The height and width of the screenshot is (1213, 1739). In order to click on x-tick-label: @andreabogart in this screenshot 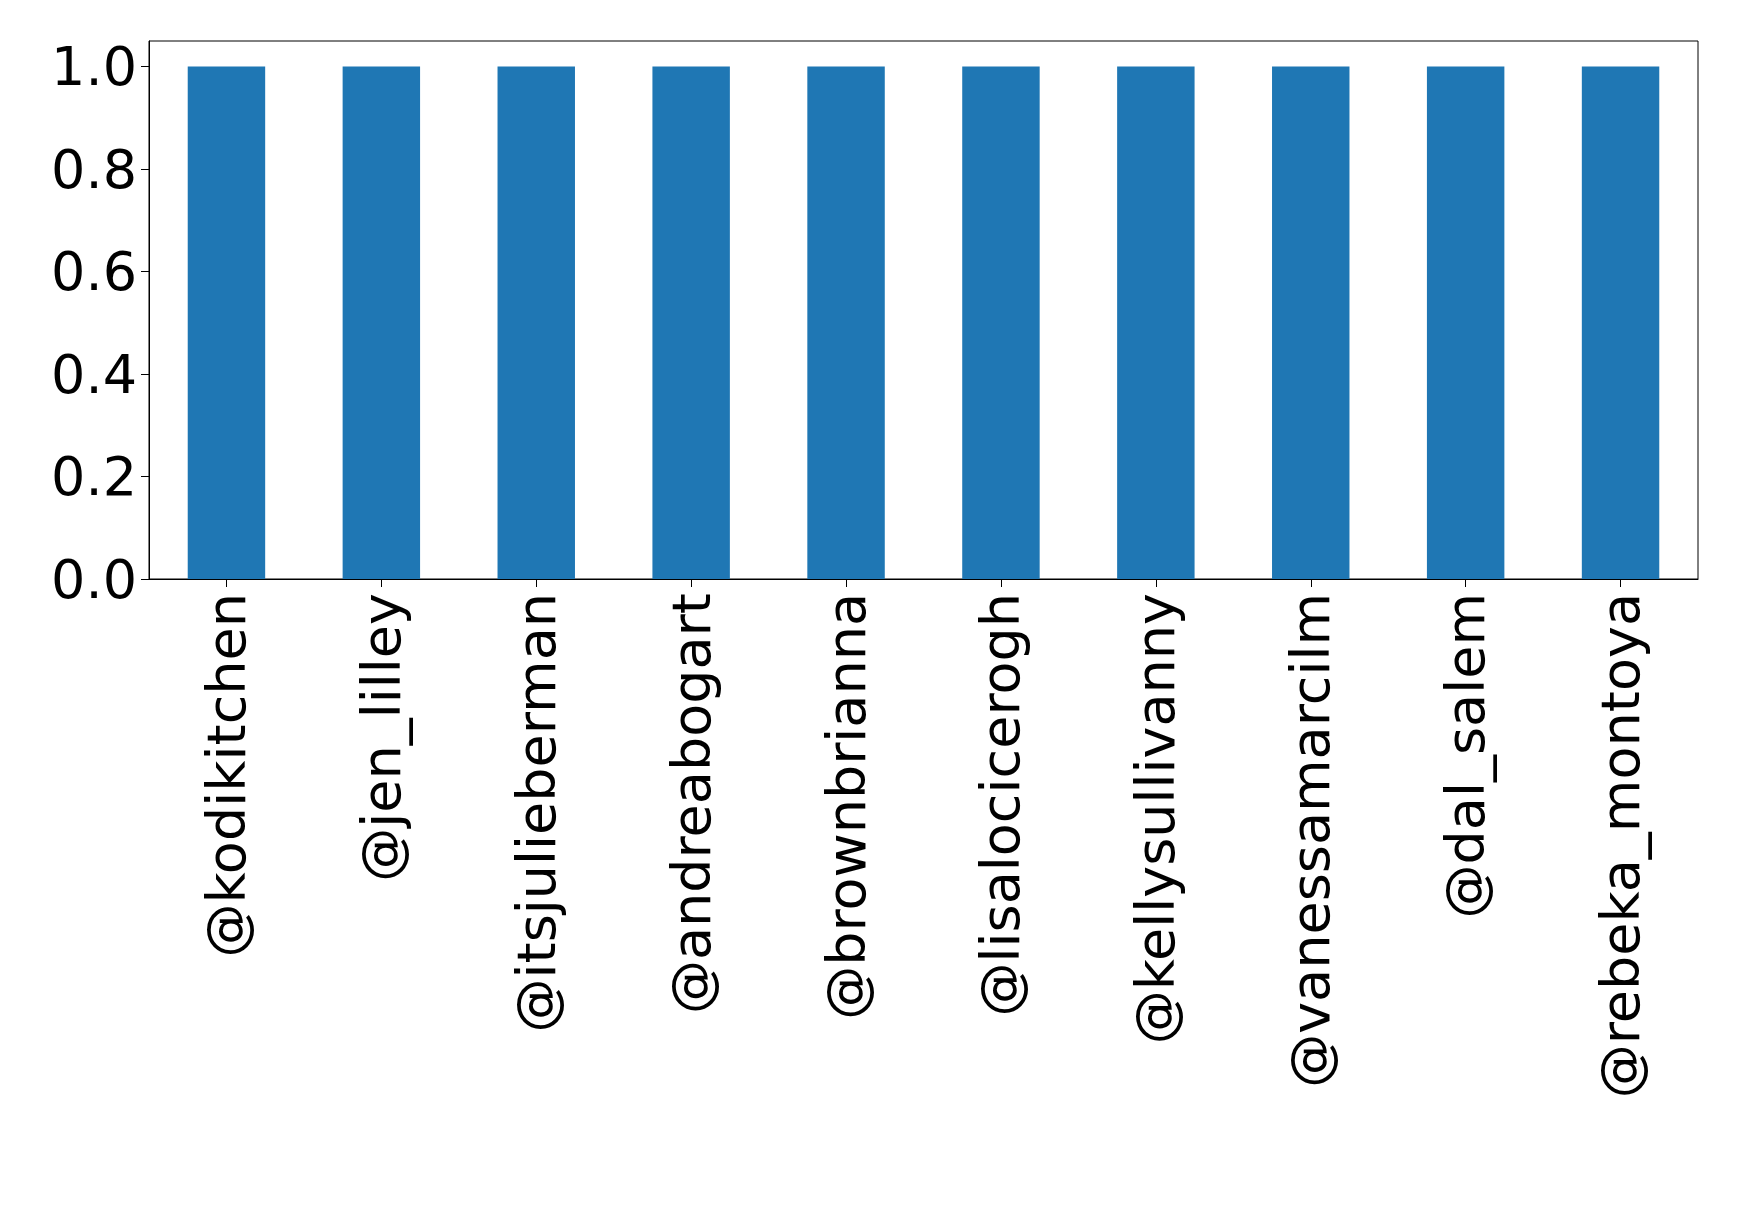, I will do `click(691, 803)`.